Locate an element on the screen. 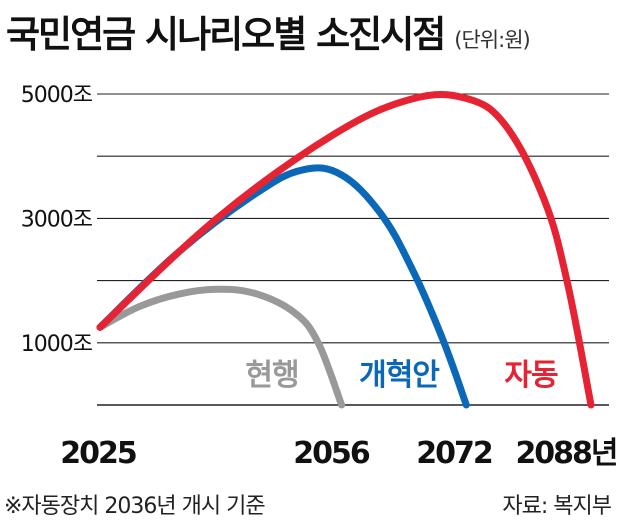 This screenshot has width=621, height=523. x-tick-label: 2088년 is located at coordinates (565, 453).